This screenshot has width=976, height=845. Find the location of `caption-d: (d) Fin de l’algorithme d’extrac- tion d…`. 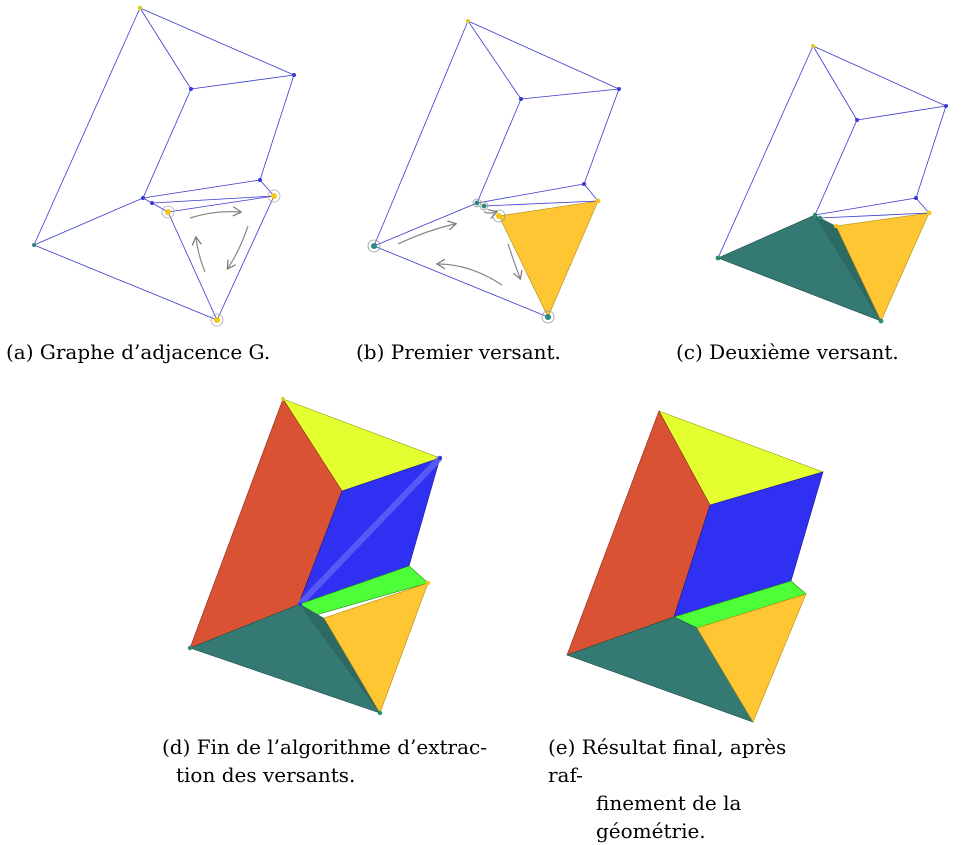

caption-d: (d) Fin de l’algorithme d’extrac- tion d… is located at coordinates (351, 761).